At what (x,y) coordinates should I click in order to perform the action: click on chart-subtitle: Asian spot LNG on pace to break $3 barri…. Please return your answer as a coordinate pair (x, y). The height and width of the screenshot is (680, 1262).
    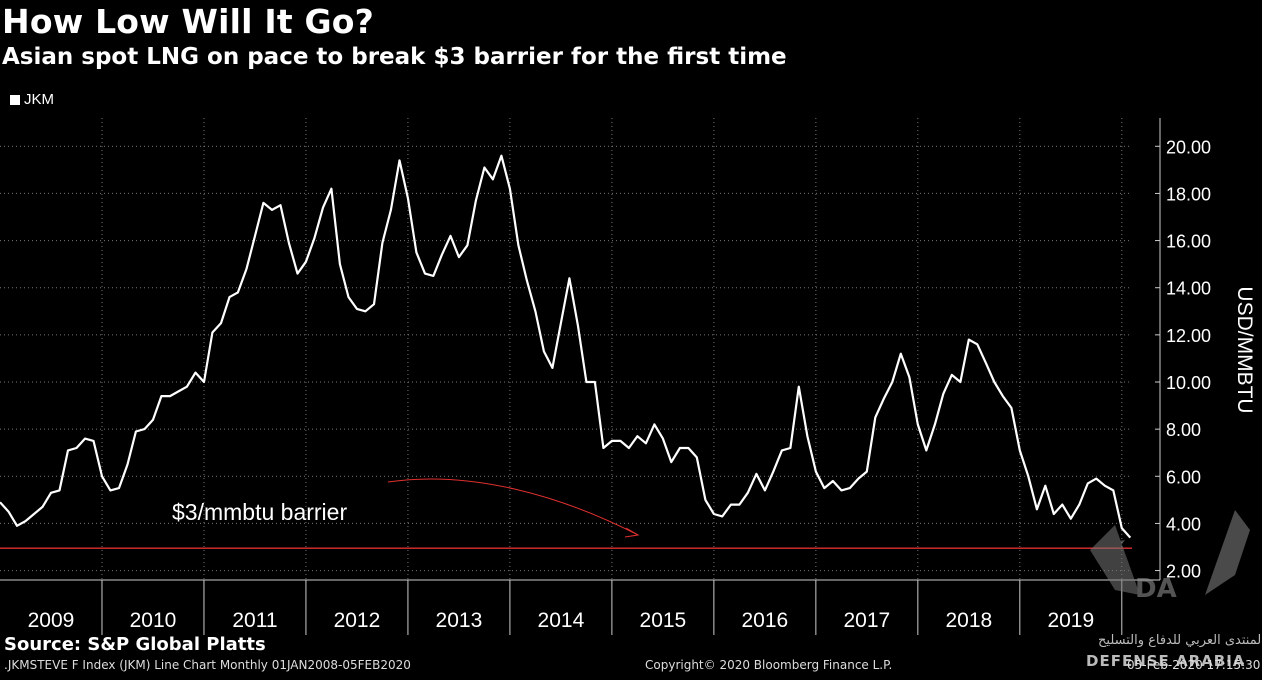
    Looking at the image, I should click on (394, 57).